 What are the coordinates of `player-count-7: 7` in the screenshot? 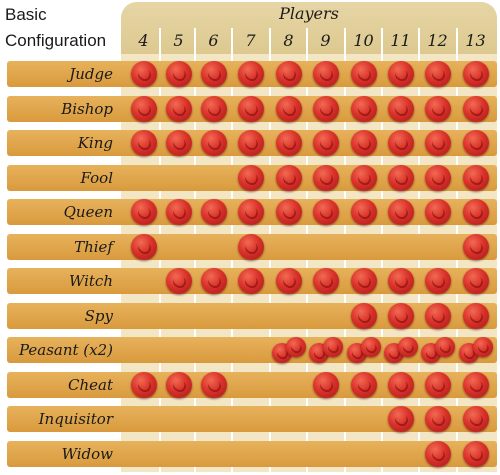 It's located at (250, 40).